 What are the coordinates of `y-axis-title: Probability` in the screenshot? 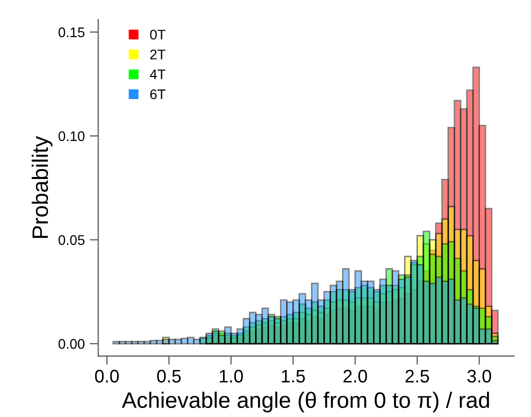 It's located at (42, 187).